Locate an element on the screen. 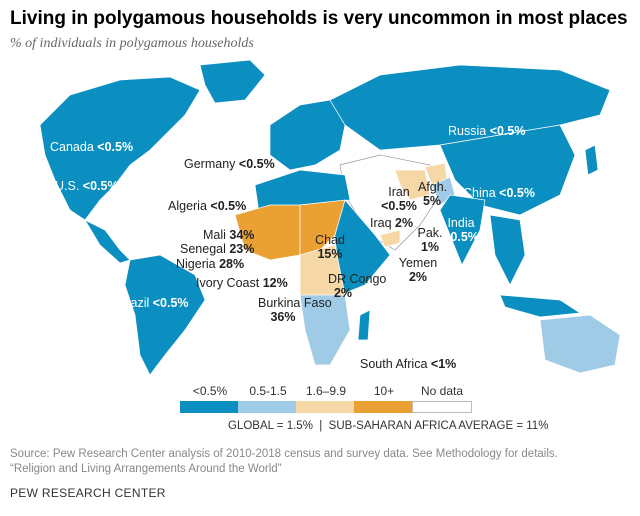 The height and width of the screenshot is (516, 640). region-indonesia is located at coordinates (540, 306).